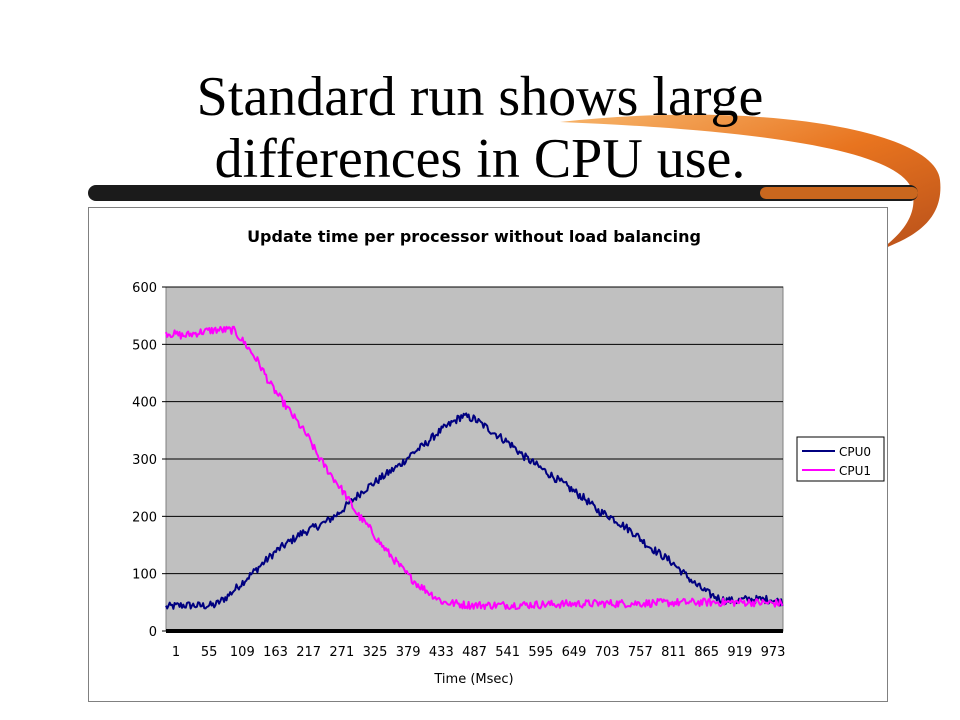  What do you see at coordinates (341, 652) in the screenshot?
I see `x-tick-label: 271` at bounding box center [341, 652].